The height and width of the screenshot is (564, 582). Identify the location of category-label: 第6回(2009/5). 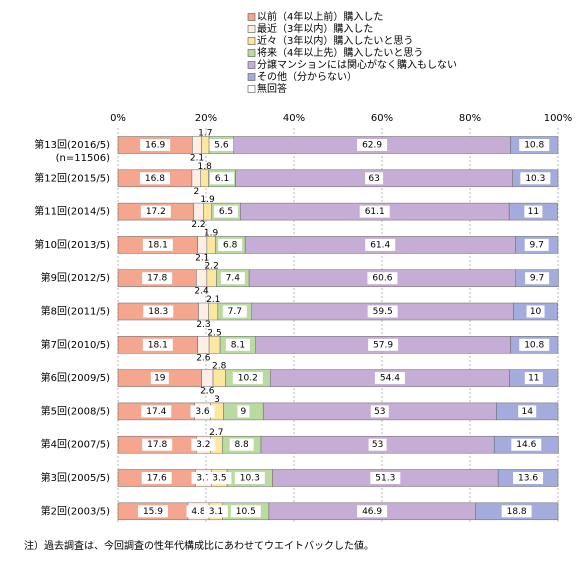
(75, 377).